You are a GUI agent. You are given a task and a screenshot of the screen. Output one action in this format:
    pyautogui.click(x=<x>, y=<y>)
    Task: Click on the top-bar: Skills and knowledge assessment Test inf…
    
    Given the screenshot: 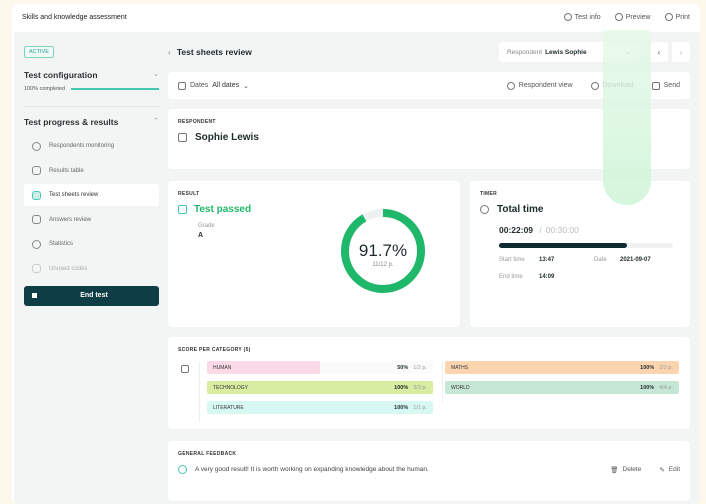 What is the action you would take?
    pyautogui.click(x=356, y=17)
    